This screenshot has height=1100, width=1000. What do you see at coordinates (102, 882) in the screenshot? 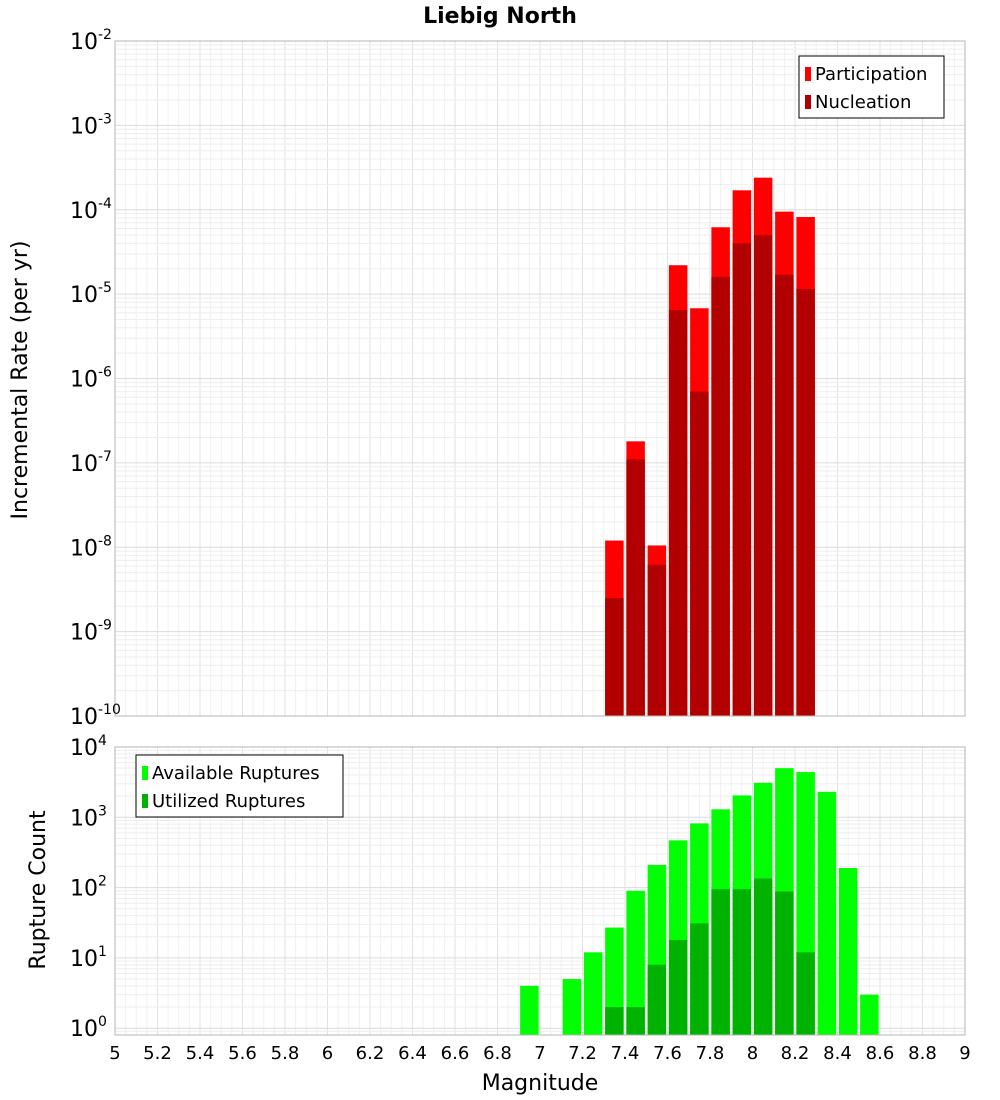
I see `y-tick-exponent: 2` at bounding box center [102, 882].